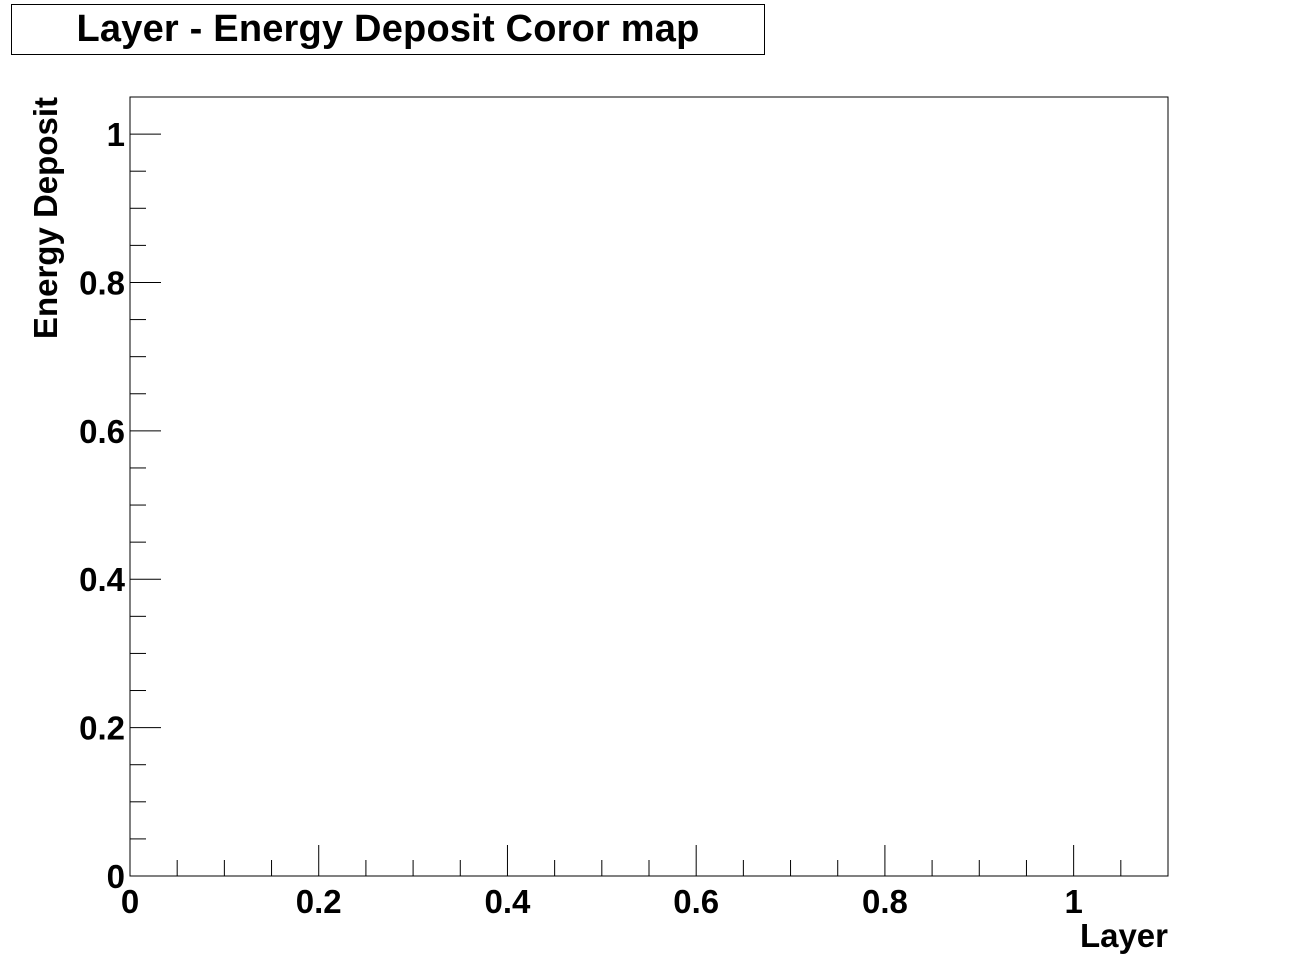 Image resolution: width=1298 pixels, height=974 pixels. Describe the element at coordinates (508, 901) in the screenshot. I see `x-tick-label: 0.4` at that location.